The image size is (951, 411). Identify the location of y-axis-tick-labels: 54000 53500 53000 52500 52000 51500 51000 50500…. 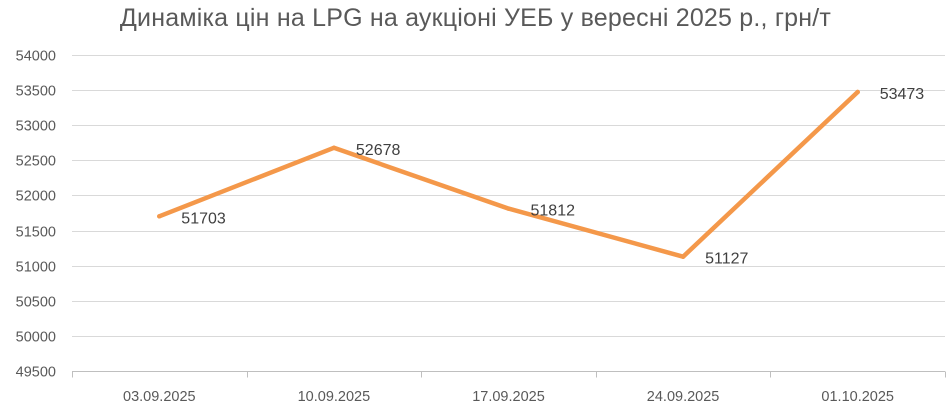
(36, 215).